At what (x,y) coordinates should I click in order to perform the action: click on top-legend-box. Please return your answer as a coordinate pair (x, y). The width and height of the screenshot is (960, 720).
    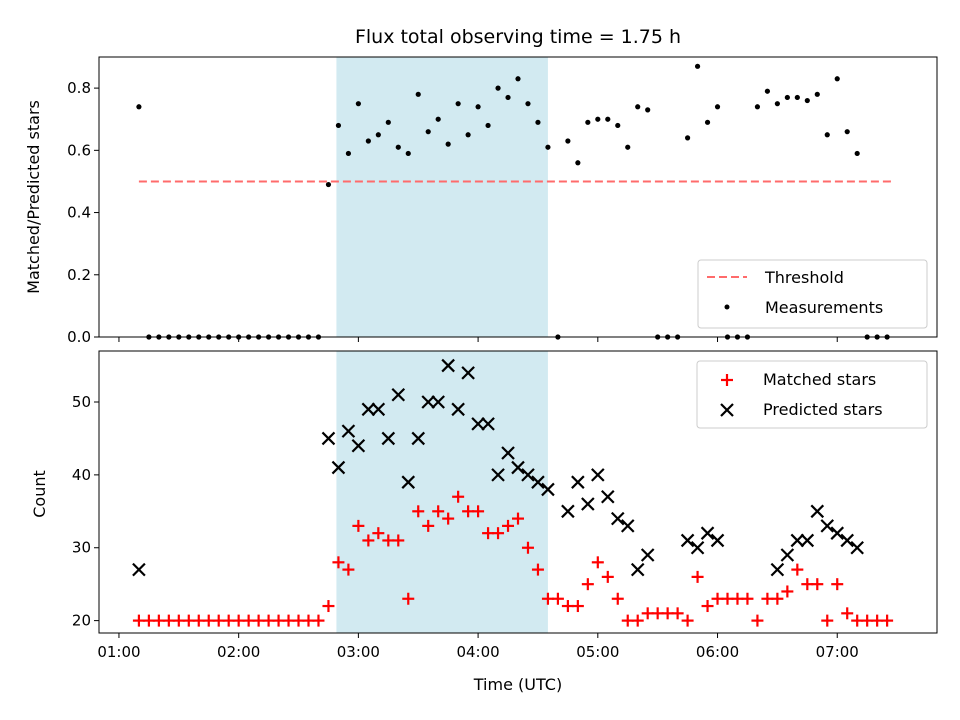
    Looking at the image, I should click on (812, 294).